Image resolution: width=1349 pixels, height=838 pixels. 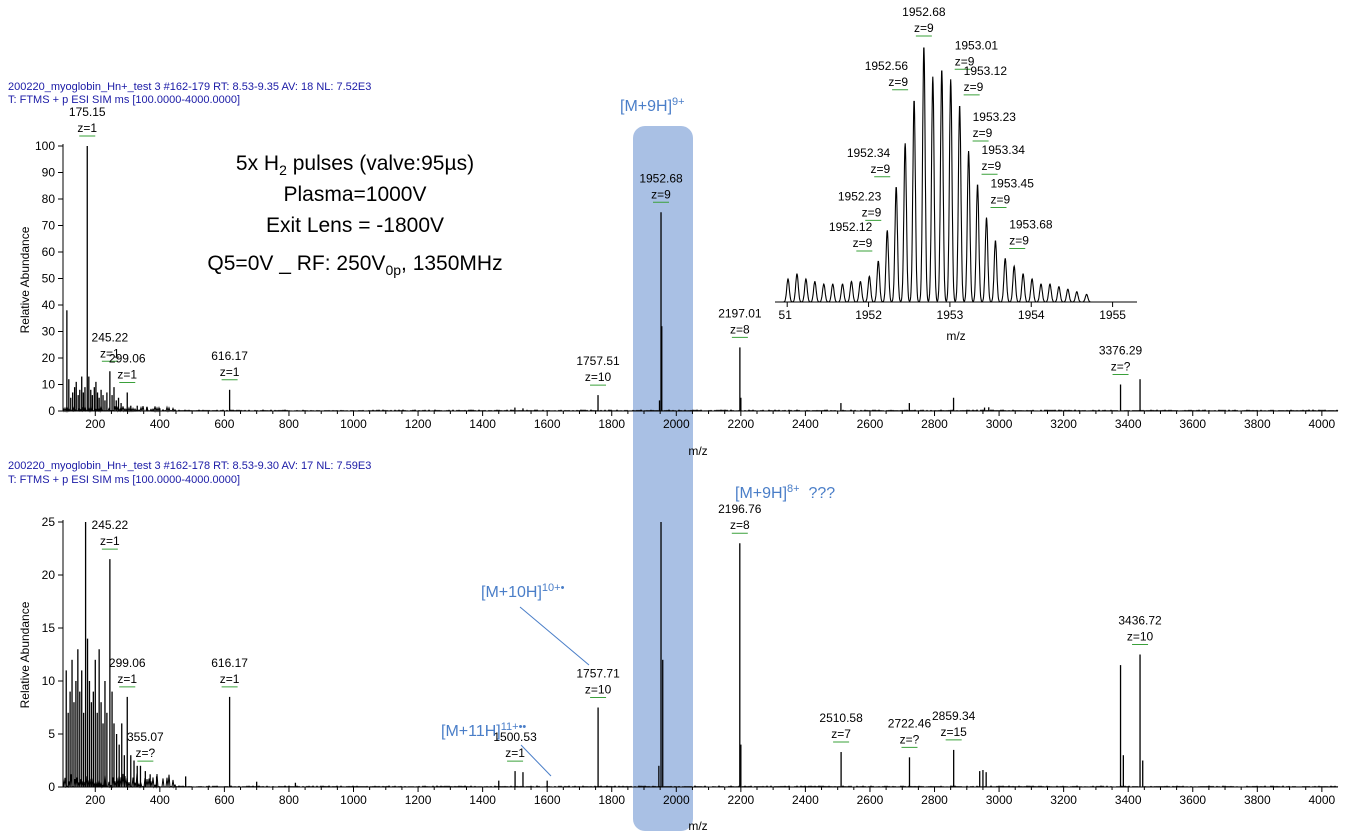 What do you see at coordinates (1140, 637) in the screenshot?
I see `peak-label-z-10: z=10` at bounding box center [1140, 637].